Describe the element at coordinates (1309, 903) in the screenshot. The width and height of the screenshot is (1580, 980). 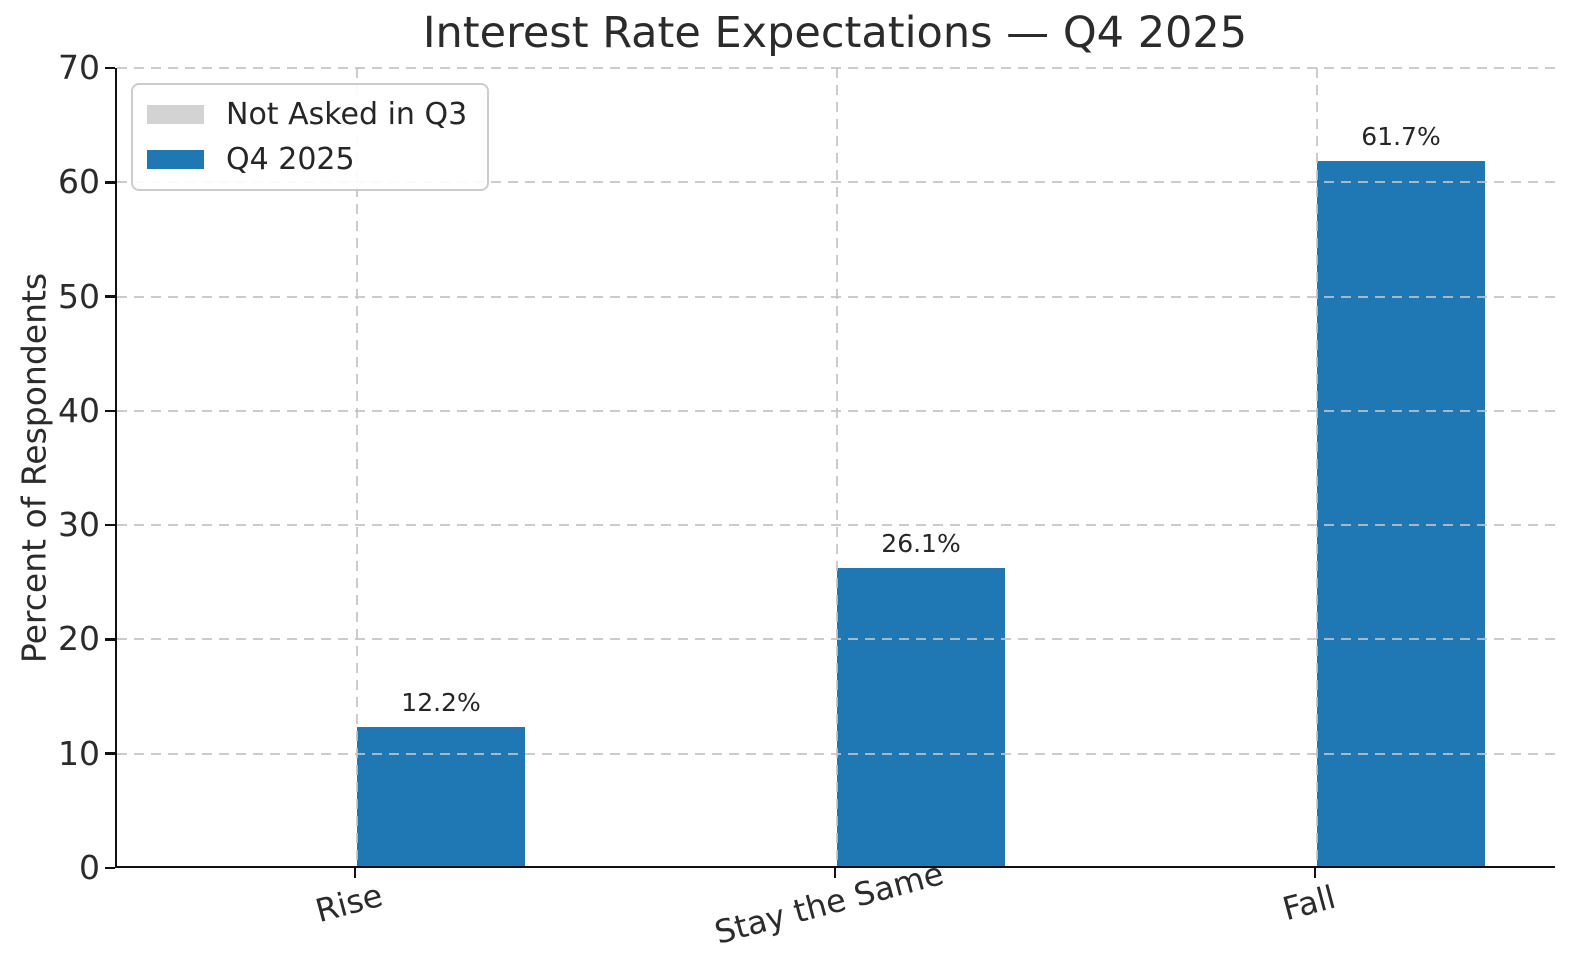
I see `x-tick-label-text: Fall` at that location.